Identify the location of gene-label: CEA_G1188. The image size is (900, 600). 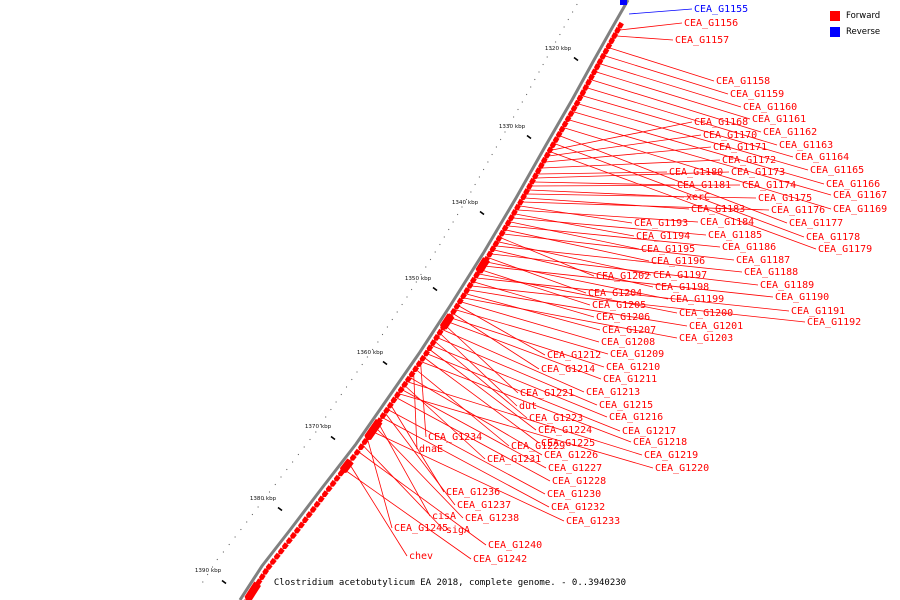
(771, 272).